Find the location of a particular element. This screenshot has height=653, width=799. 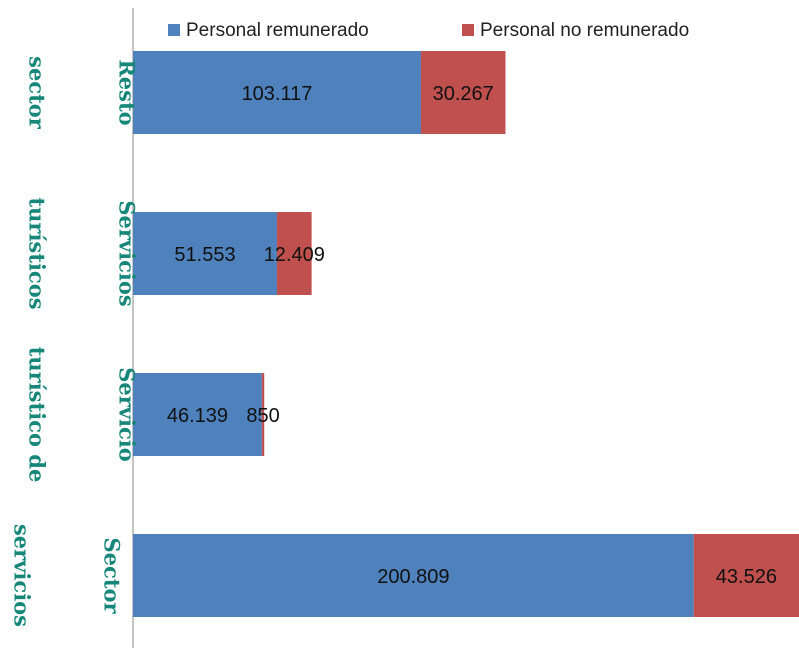

value-label: 12.409 is located at coordinates (294, 255).